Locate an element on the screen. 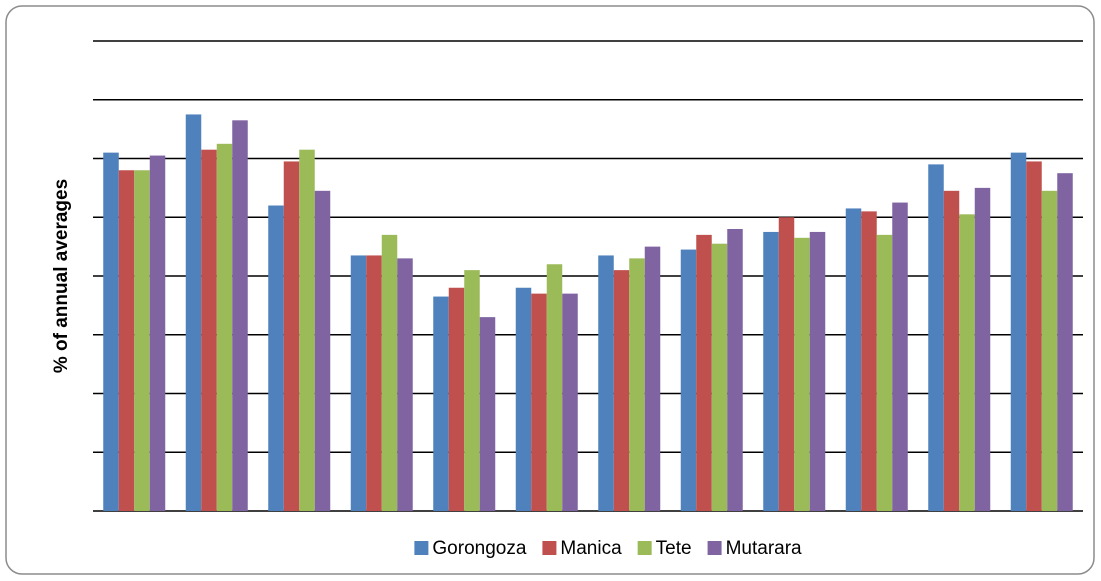 Image resolution: width=1101 pixels, height=581 pixels. y-axis-label: % of annual averages is located at coordinates (61, 276).